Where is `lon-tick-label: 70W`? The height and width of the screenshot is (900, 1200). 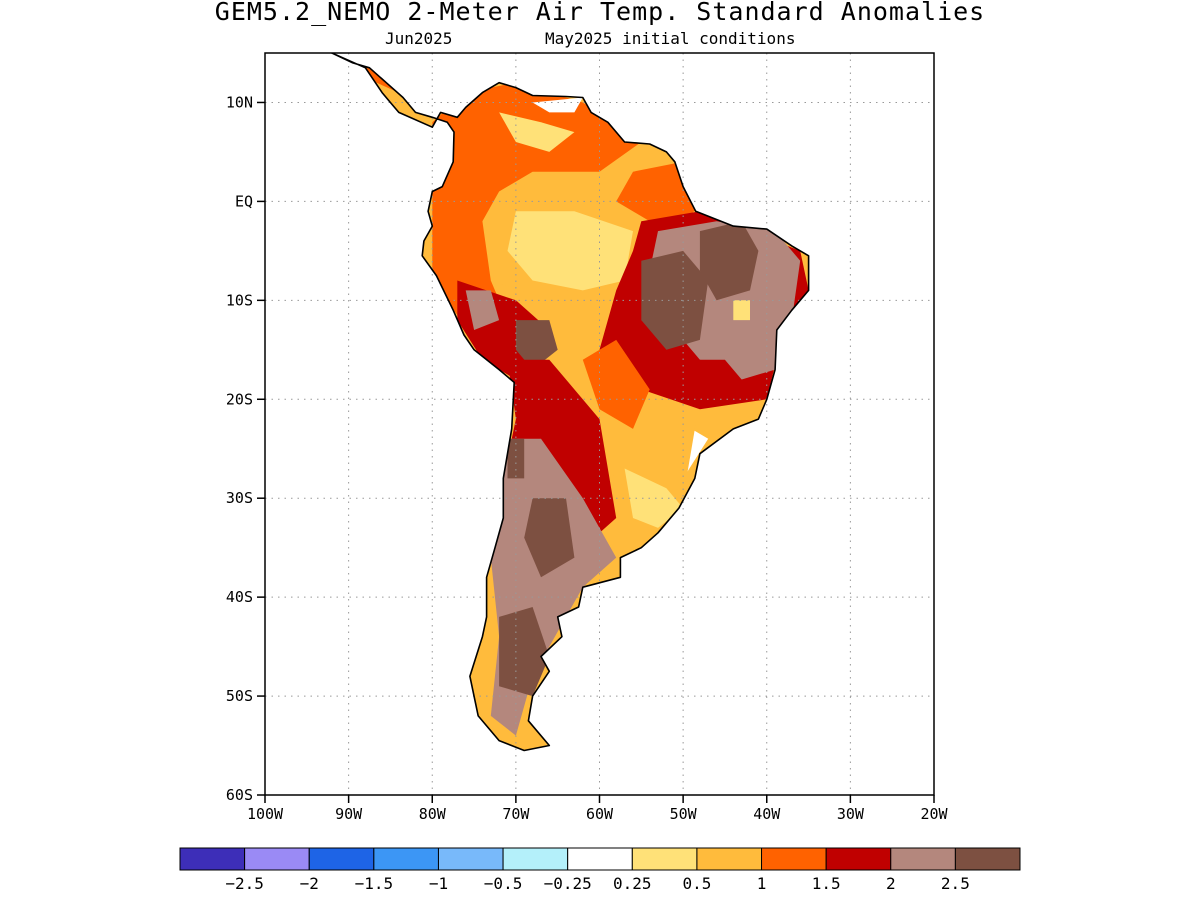
lon-tick-label: 70W is located at coordinates (516, 814).